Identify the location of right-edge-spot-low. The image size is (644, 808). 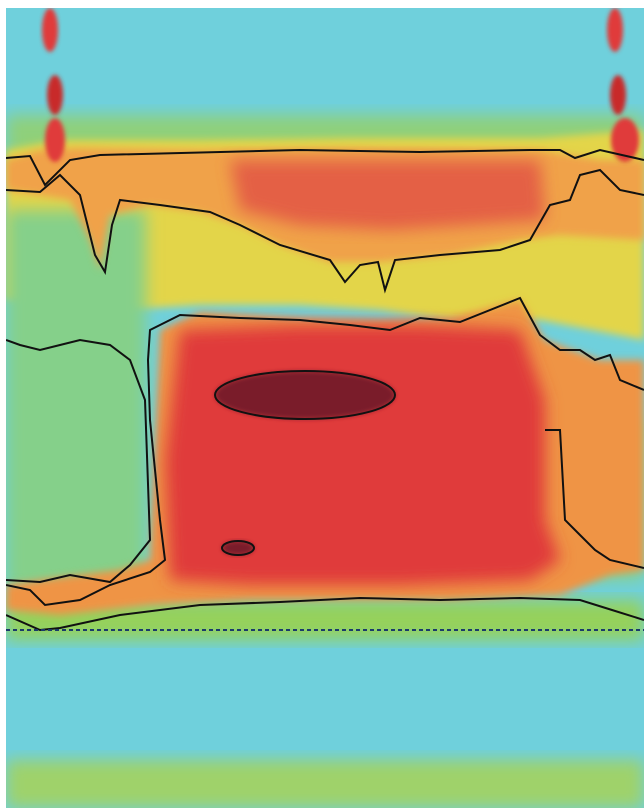
(625, 140).